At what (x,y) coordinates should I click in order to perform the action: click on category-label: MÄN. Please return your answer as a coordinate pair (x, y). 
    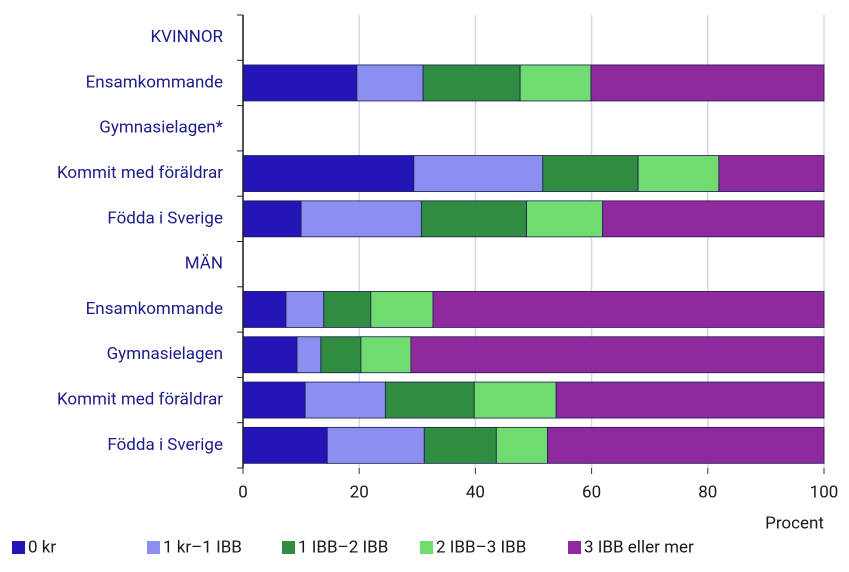
    Looking at the image, I should click on (204, 264).